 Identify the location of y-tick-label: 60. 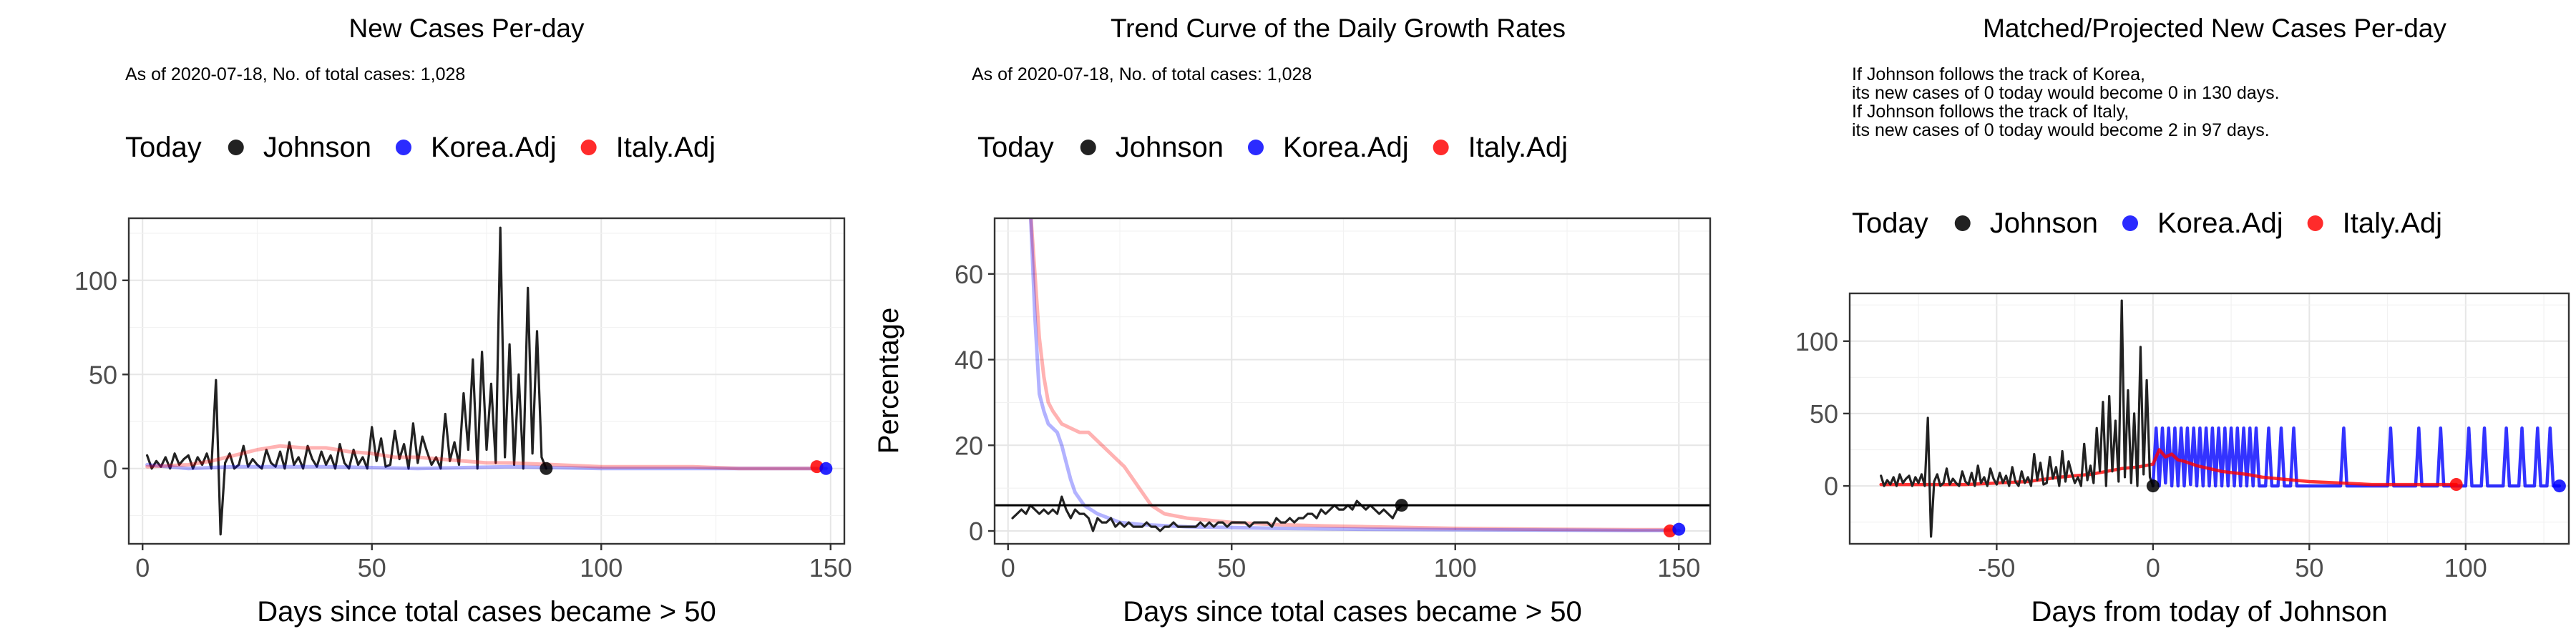
(969, 274).